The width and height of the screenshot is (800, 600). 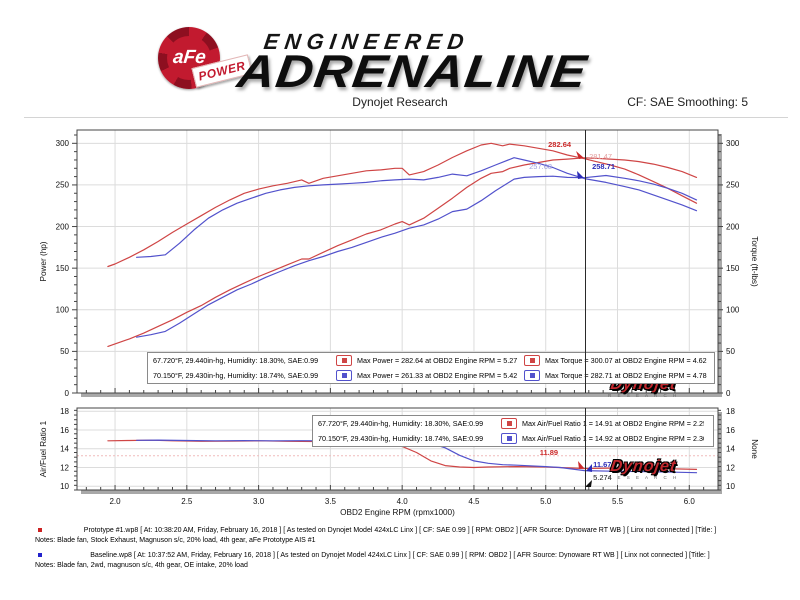 I want to click on svg-text: 5.5, so click(x=618, y=501).